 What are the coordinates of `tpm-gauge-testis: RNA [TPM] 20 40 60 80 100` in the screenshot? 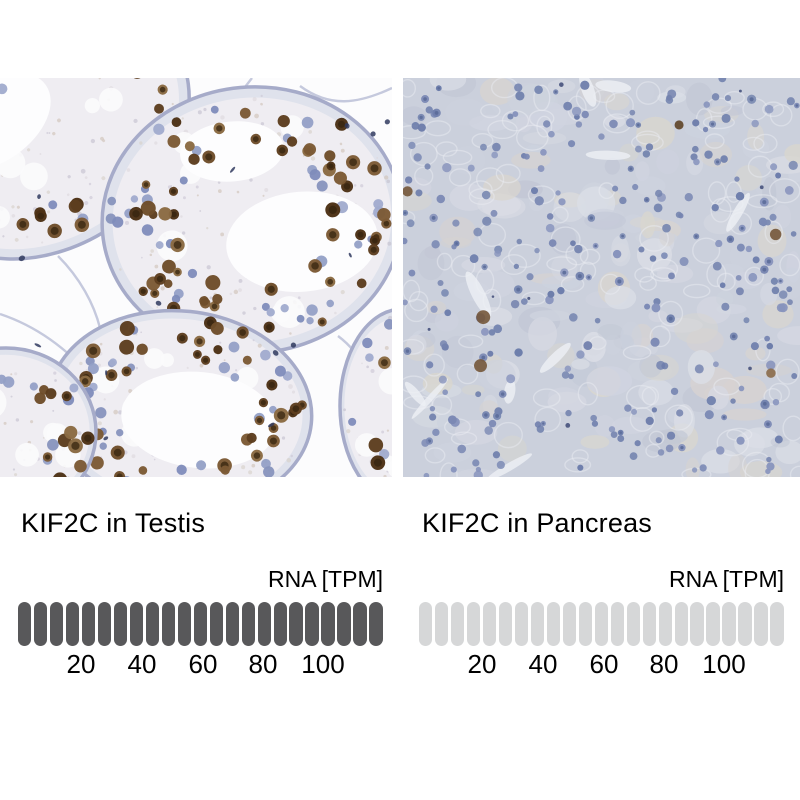 It's located at (200, 623).